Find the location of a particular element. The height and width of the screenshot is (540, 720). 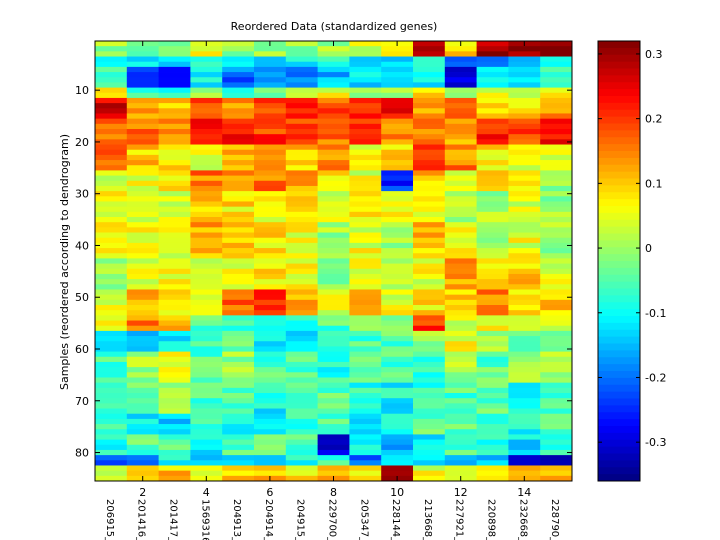

colorbar-swatch is located at coordinates (619, 45).